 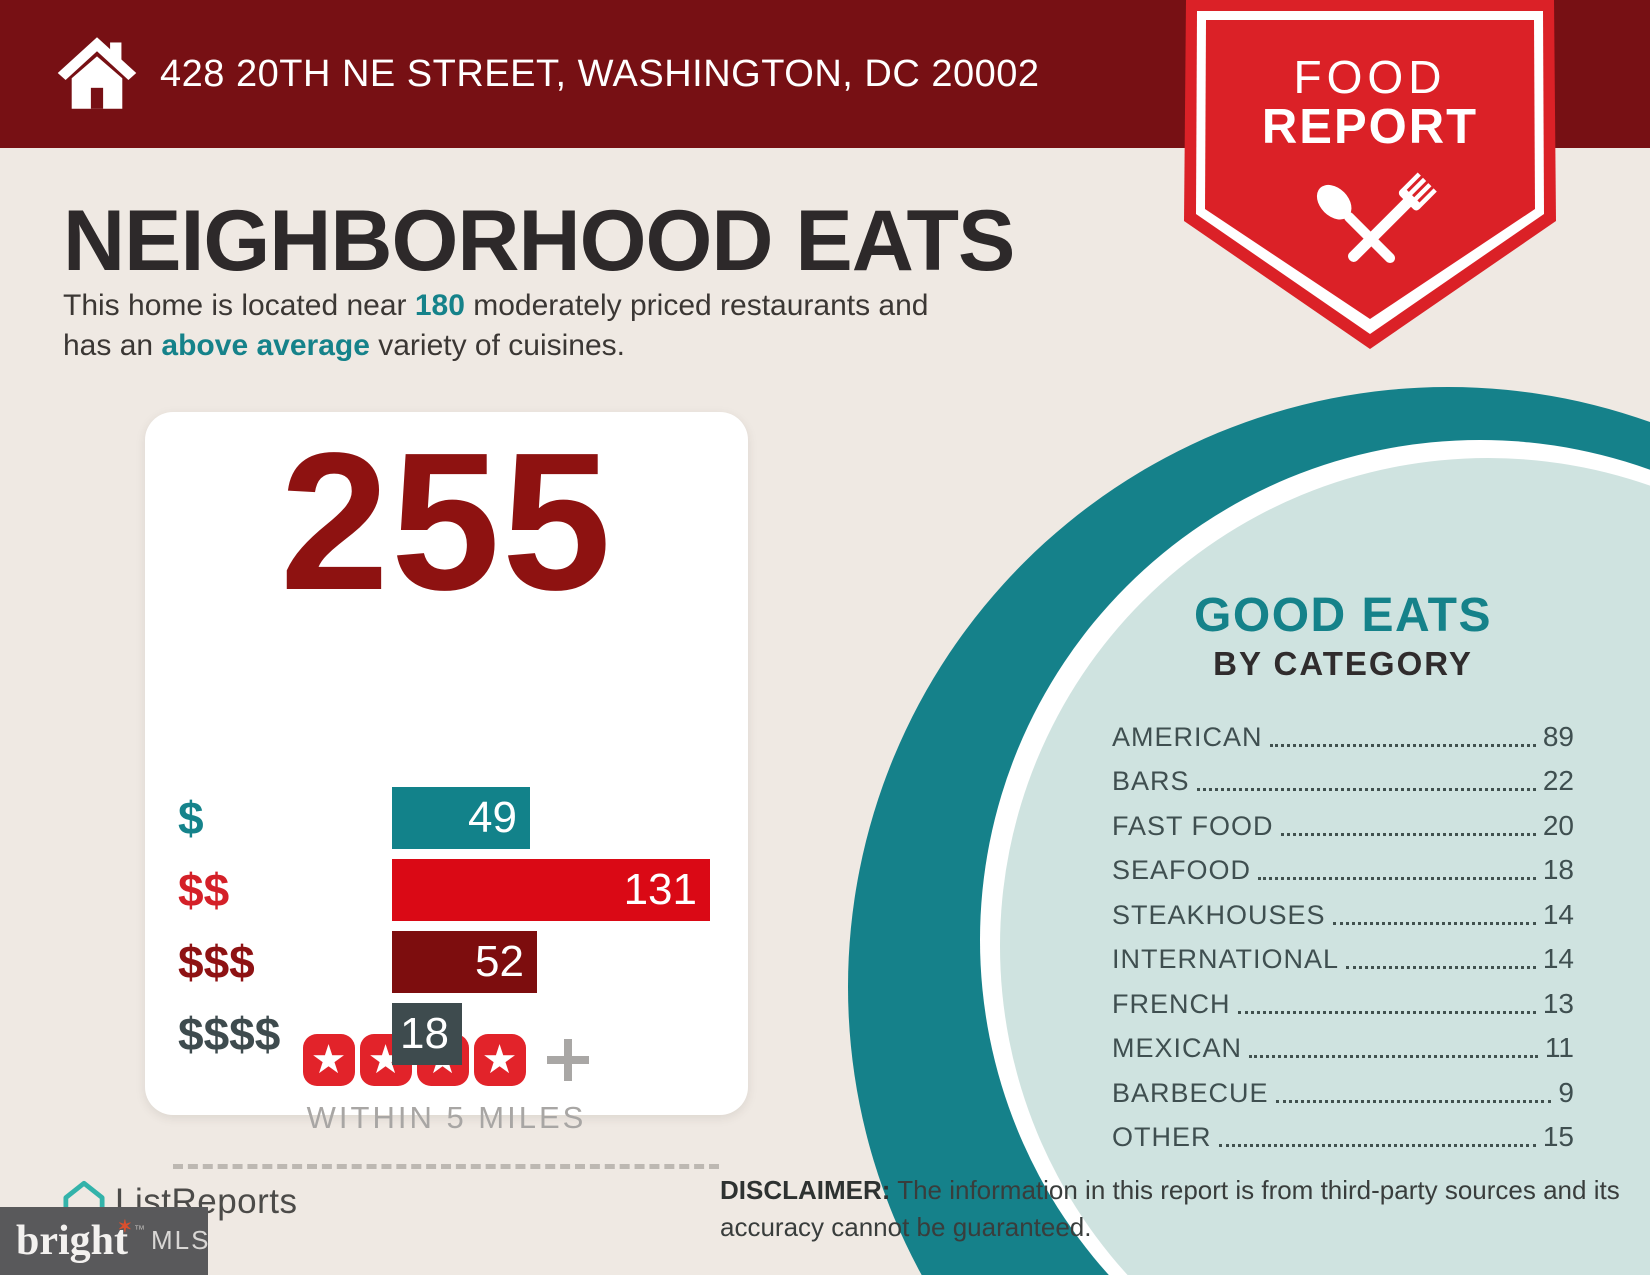 I want to click on bar-value: 18, so click(x=424, y=1033).